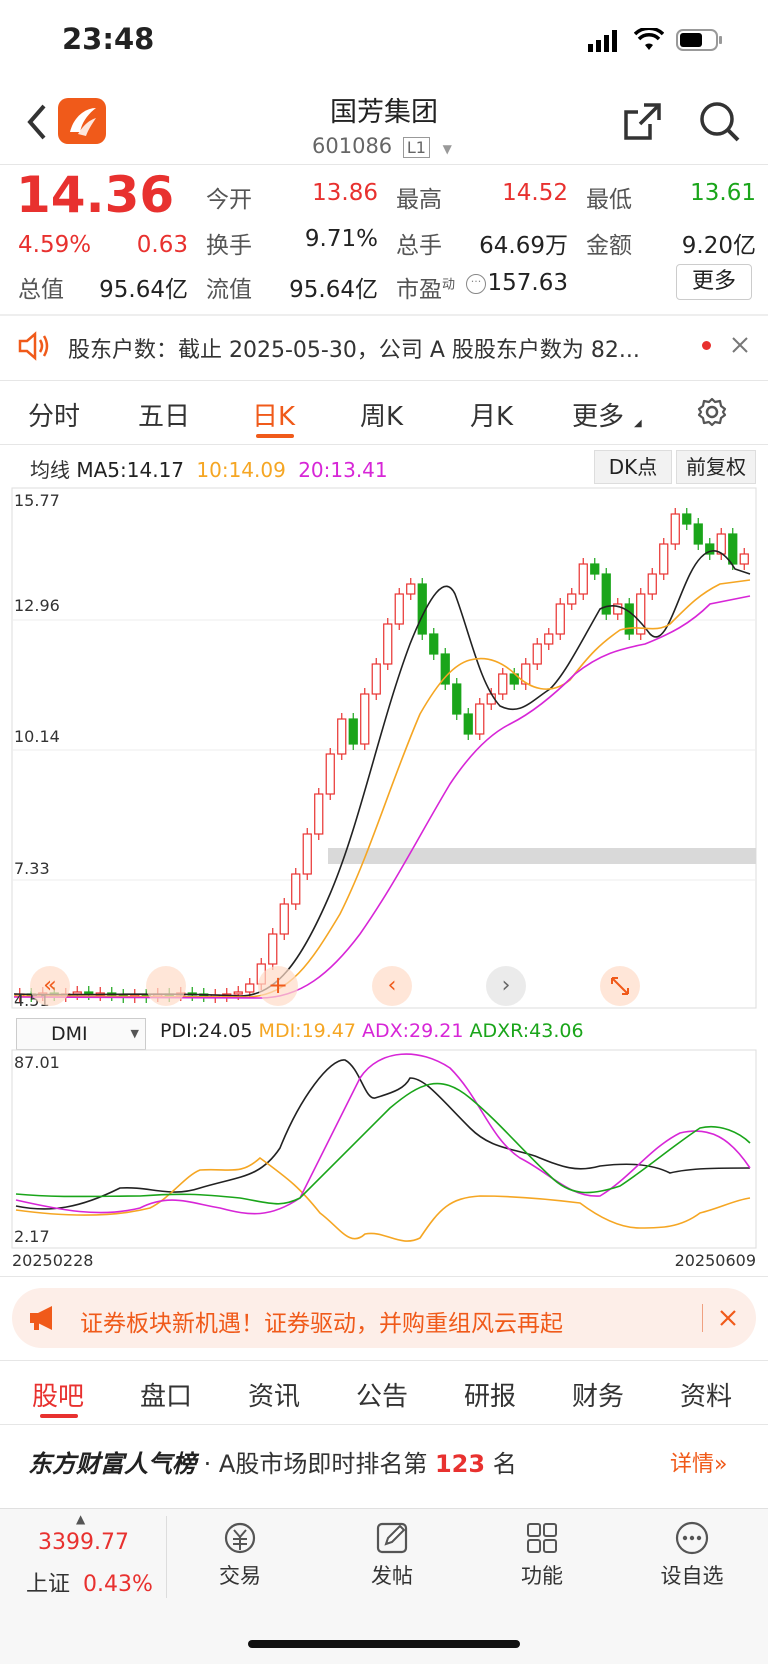 Image resolution: width=768 pixels, height=1664 pixels. Describe the element at coordinates (45, 1318) in the screenshot. I see `megaphone-icon` at that location.